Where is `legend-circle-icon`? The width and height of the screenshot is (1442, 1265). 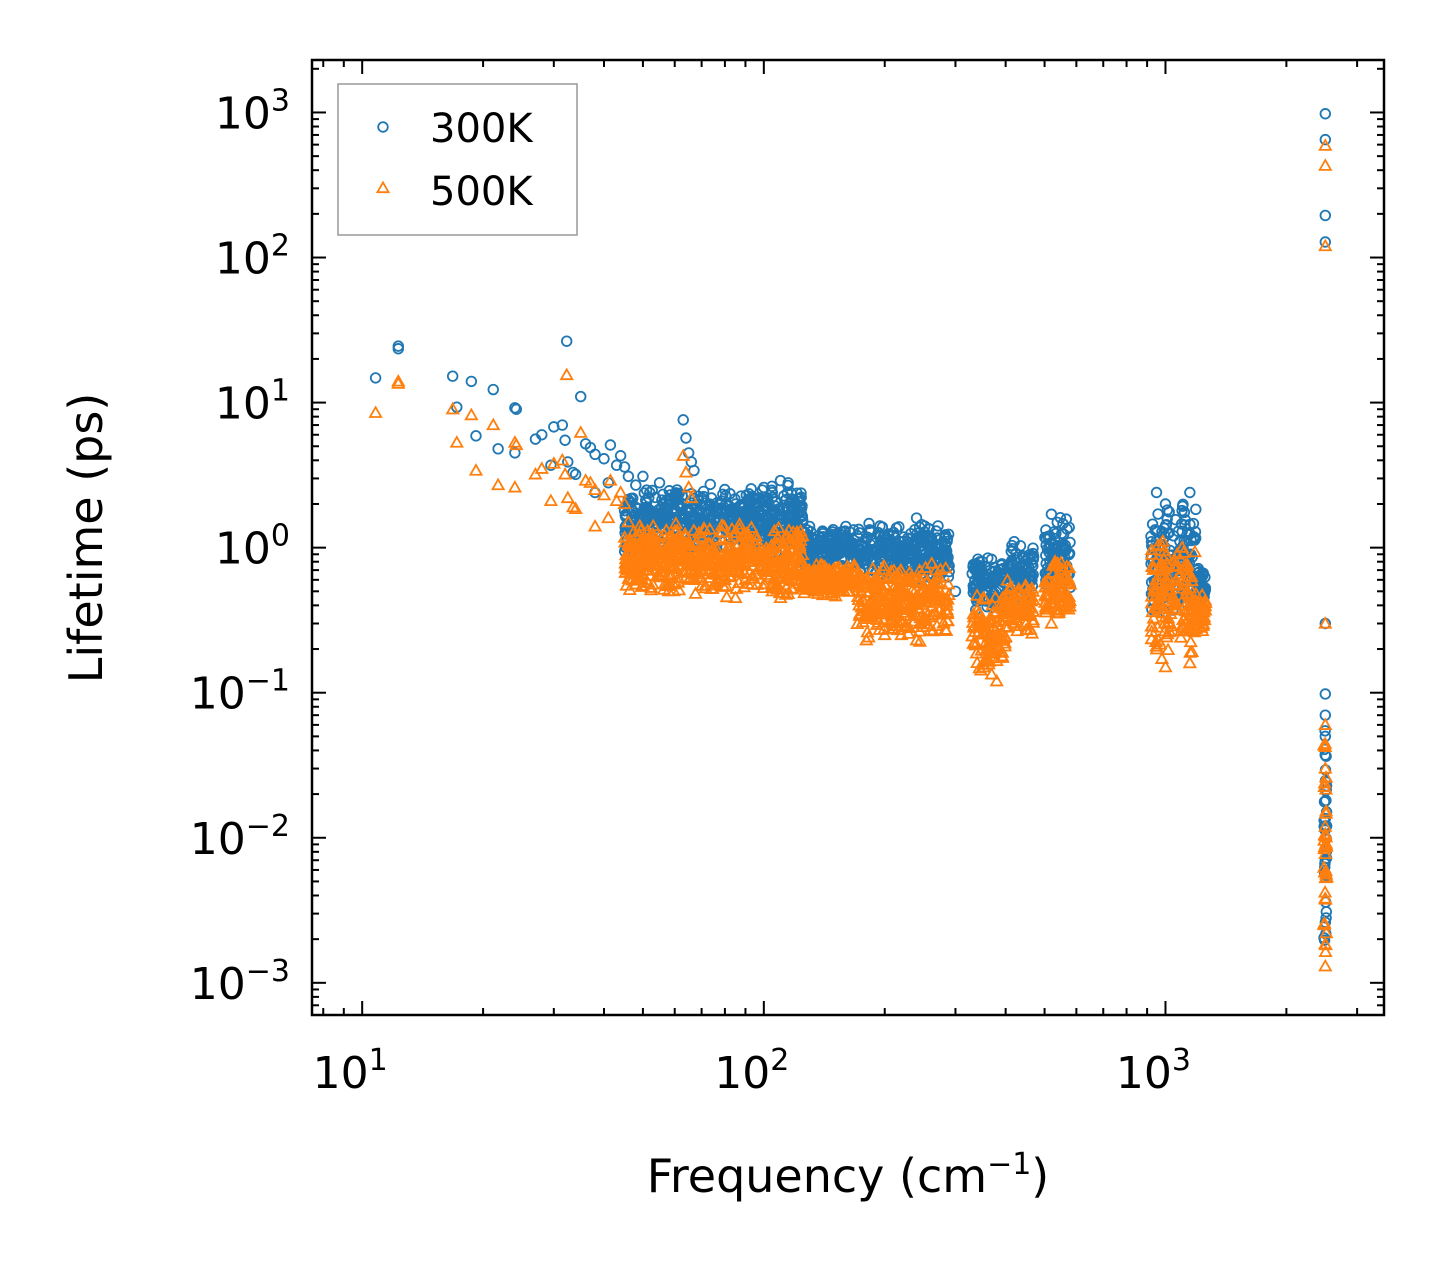
legend-circle-icon is located at coordinates (383, 127).